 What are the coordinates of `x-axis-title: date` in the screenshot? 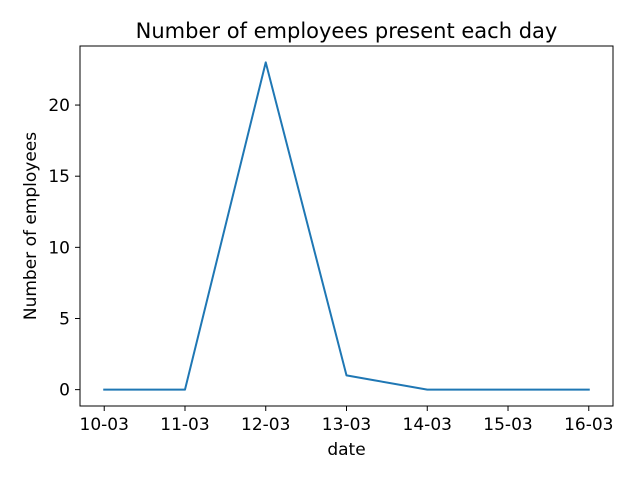 It's located at (346, 450).